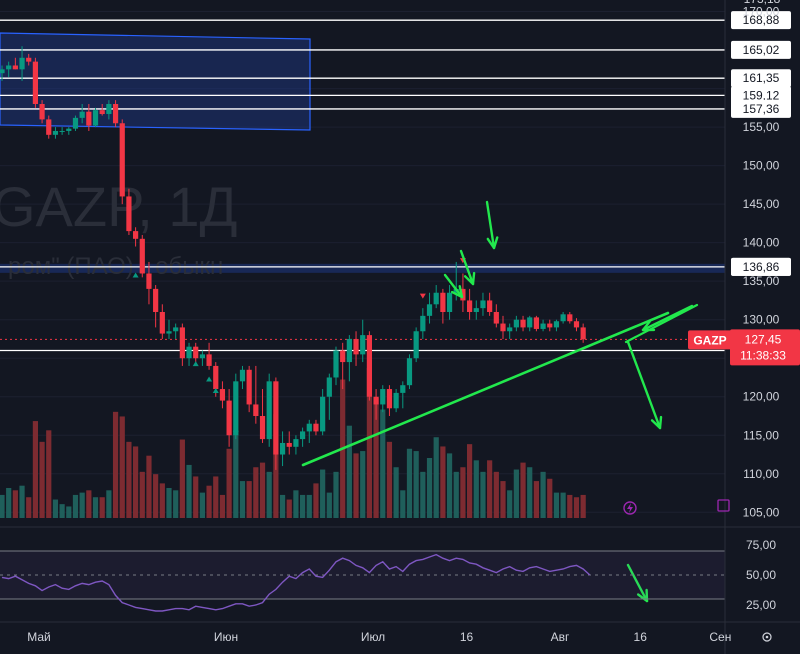 This screenshot has height=654, width=800. What do you see at coordinates (765, 347) in the screenshot?
I see `current-price-badge: 127,45 11:38:33` at bounding box center [765, 347].